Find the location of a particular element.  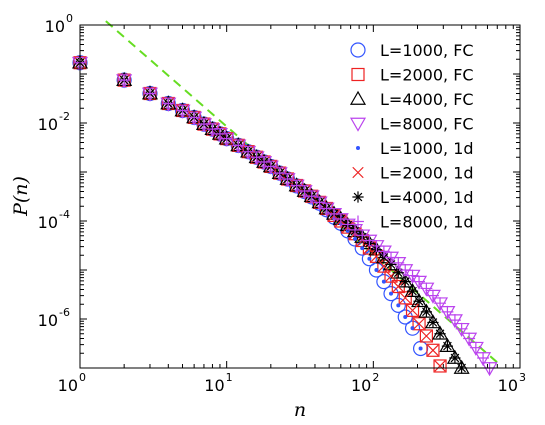

legend-label: L=1000, 1d is located at coordinates (427, 148).